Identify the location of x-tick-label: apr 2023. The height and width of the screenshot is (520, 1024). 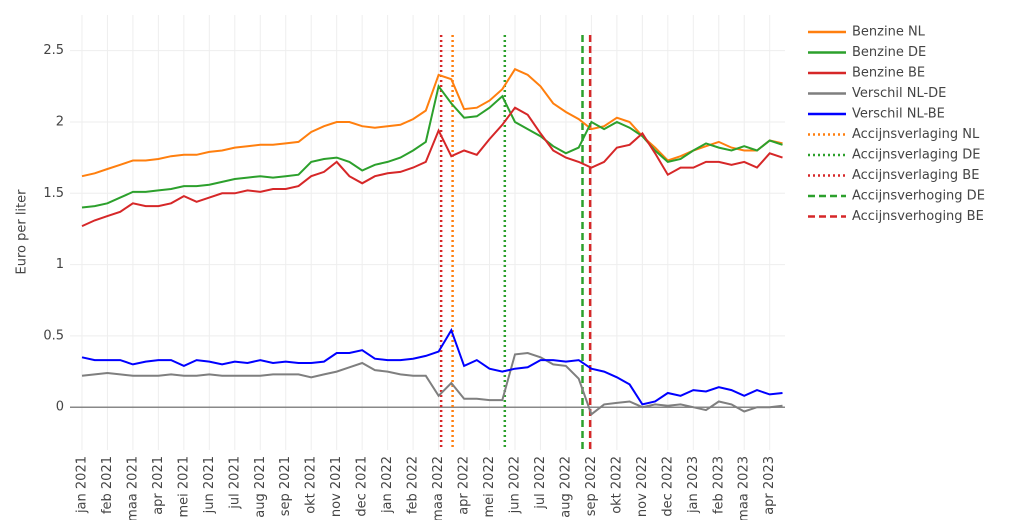
(769, 485).